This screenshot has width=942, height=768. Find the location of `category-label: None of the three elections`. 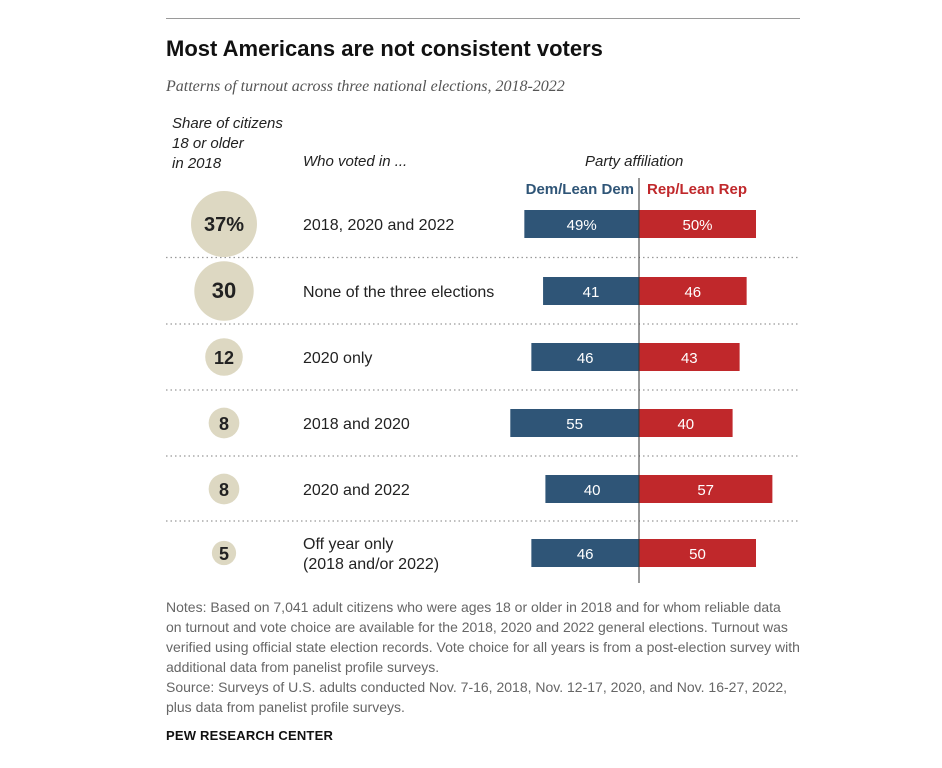

category-label: None of the three elections is located at coordinates (398, 292).